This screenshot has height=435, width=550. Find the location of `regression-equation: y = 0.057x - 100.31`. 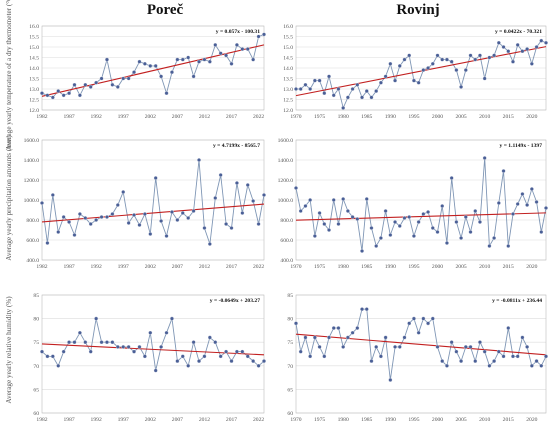

regression-equation: y = 0.057x - 100.31 is located at coordinates (238, 32).